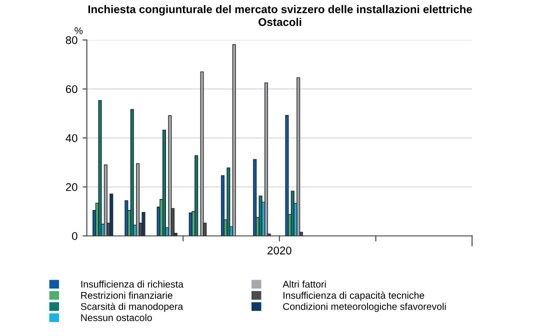 The height and width of the screenshot is (336, 560). What do you see at coordinates (132, 307) in the screenshot?
I see `legend-label: Scarsità di manodopera` at bounding box center [132, 307].